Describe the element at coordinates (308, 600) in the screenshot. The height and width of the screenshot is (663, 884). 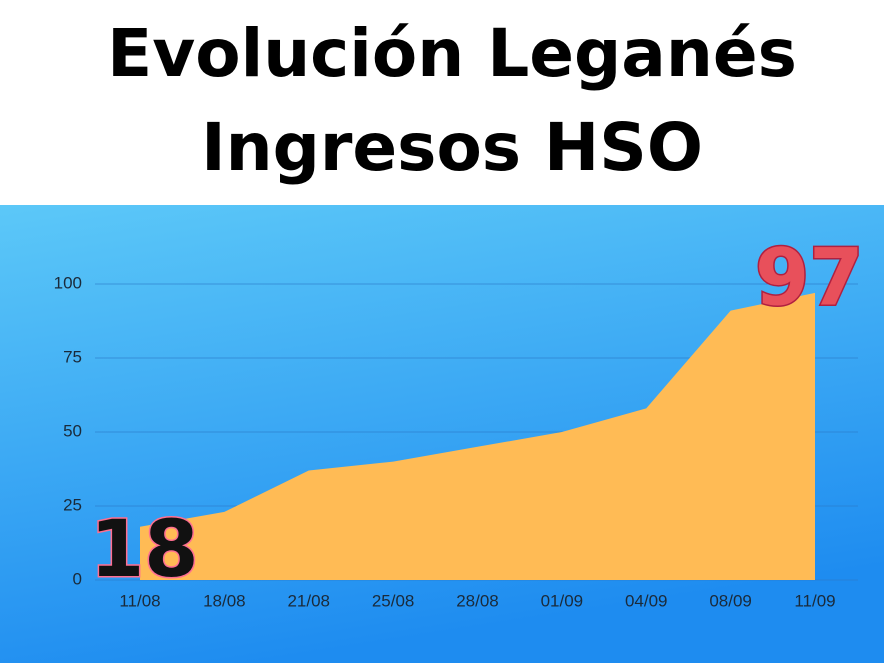
I see `x-tick-label: 21/08` at that location.